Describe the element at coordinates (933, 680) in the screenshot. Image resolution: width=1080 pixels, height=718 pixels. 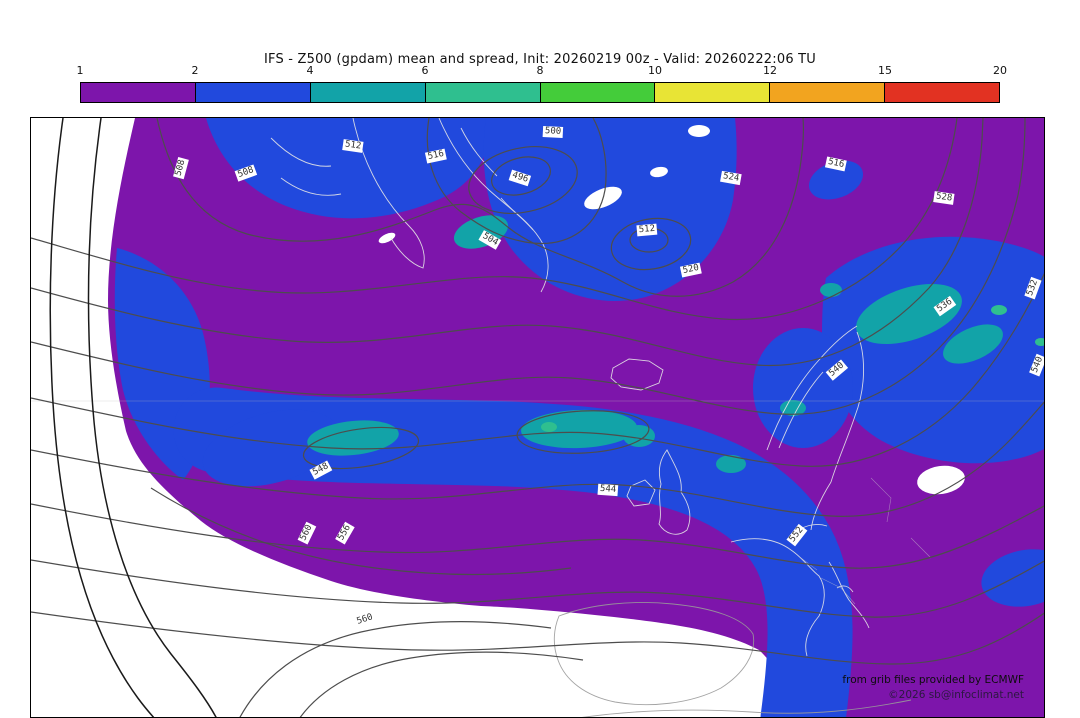
I see `attribution-source: from grib files provided by ECMWF` at that location.